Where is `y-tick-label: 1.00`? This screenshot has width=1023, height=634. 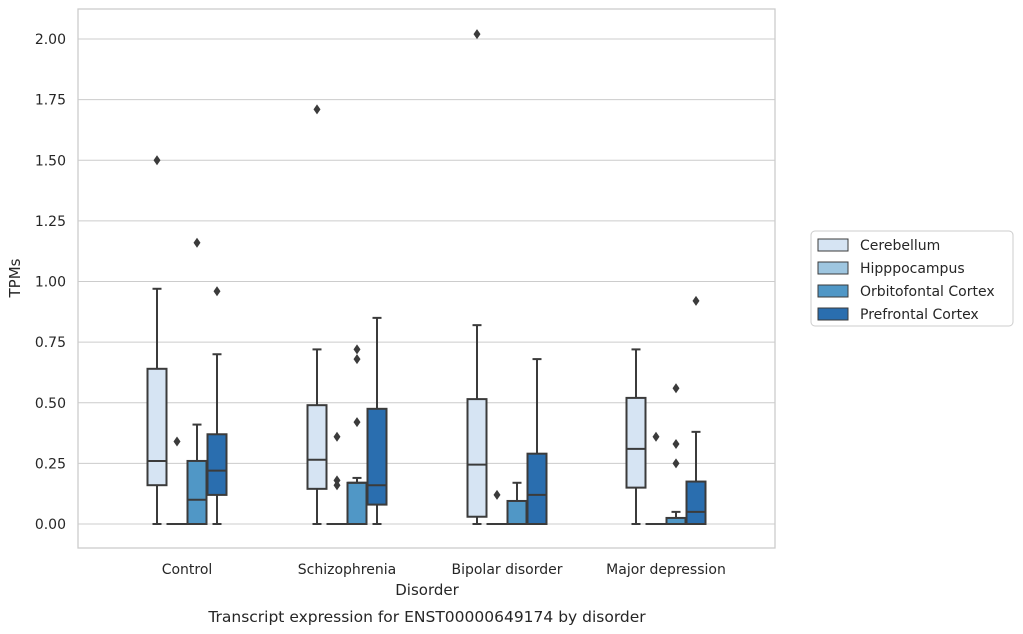
y-tick-label: 1.00 is located at coordinates (50, 283).